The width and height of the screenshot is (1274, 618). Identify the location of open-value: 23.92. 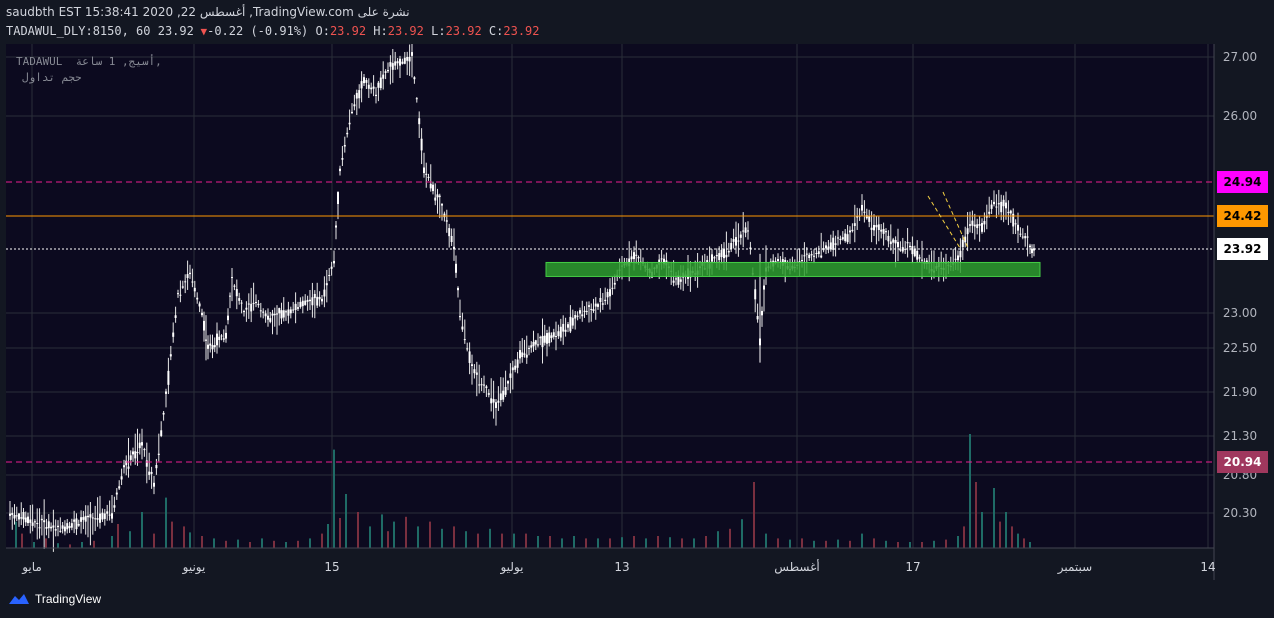
(348, 31).